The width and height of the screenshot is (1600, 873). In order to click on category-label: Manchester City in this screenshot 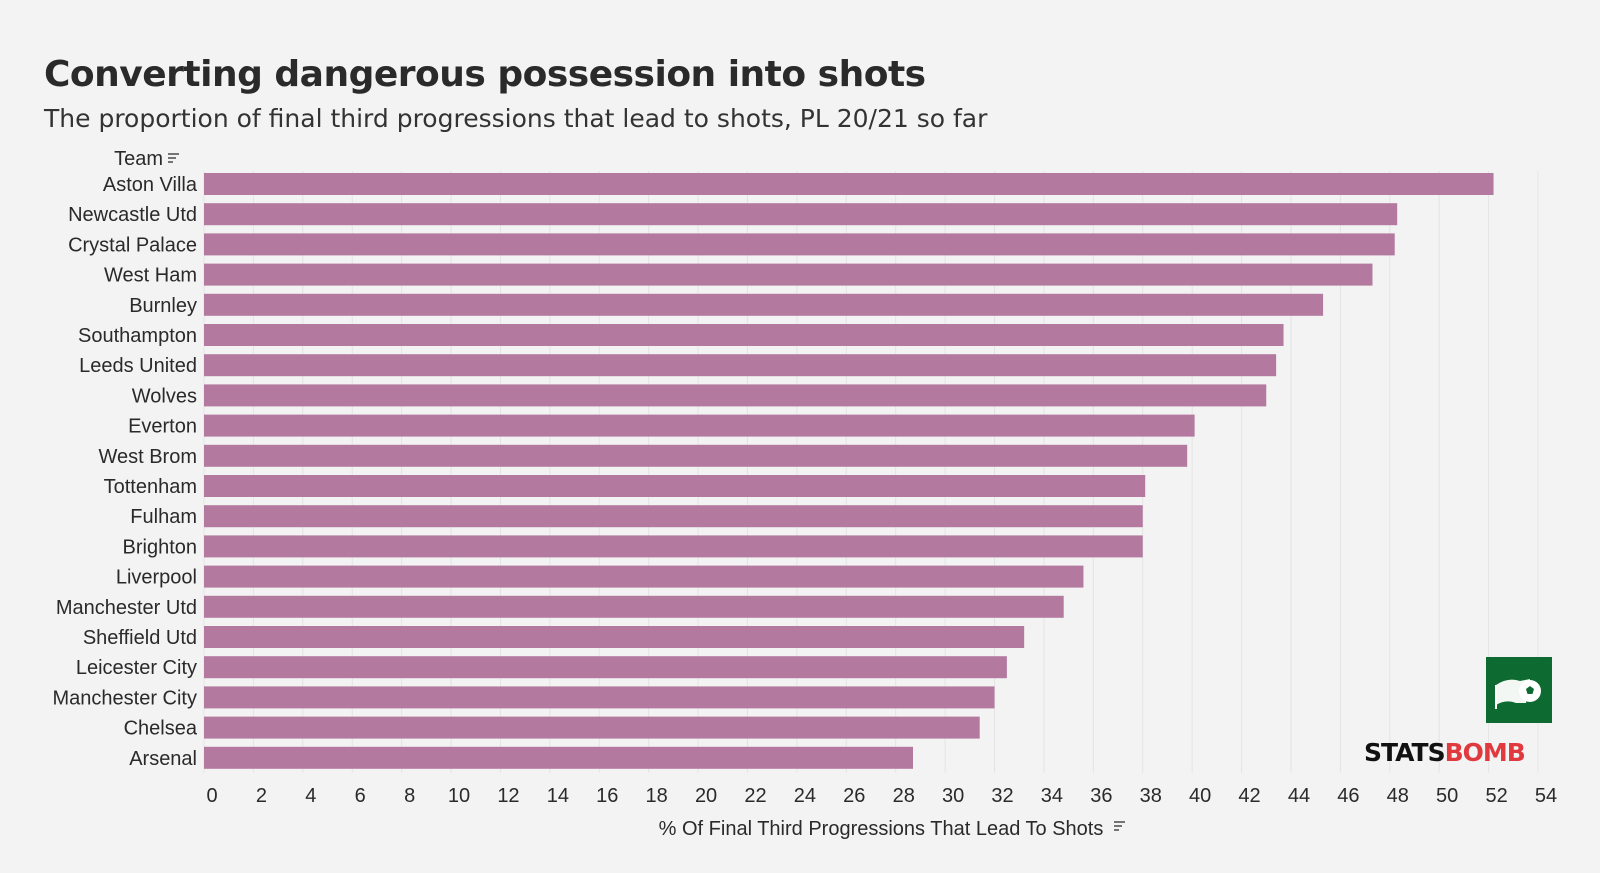, I will do `click(125, 698)`.